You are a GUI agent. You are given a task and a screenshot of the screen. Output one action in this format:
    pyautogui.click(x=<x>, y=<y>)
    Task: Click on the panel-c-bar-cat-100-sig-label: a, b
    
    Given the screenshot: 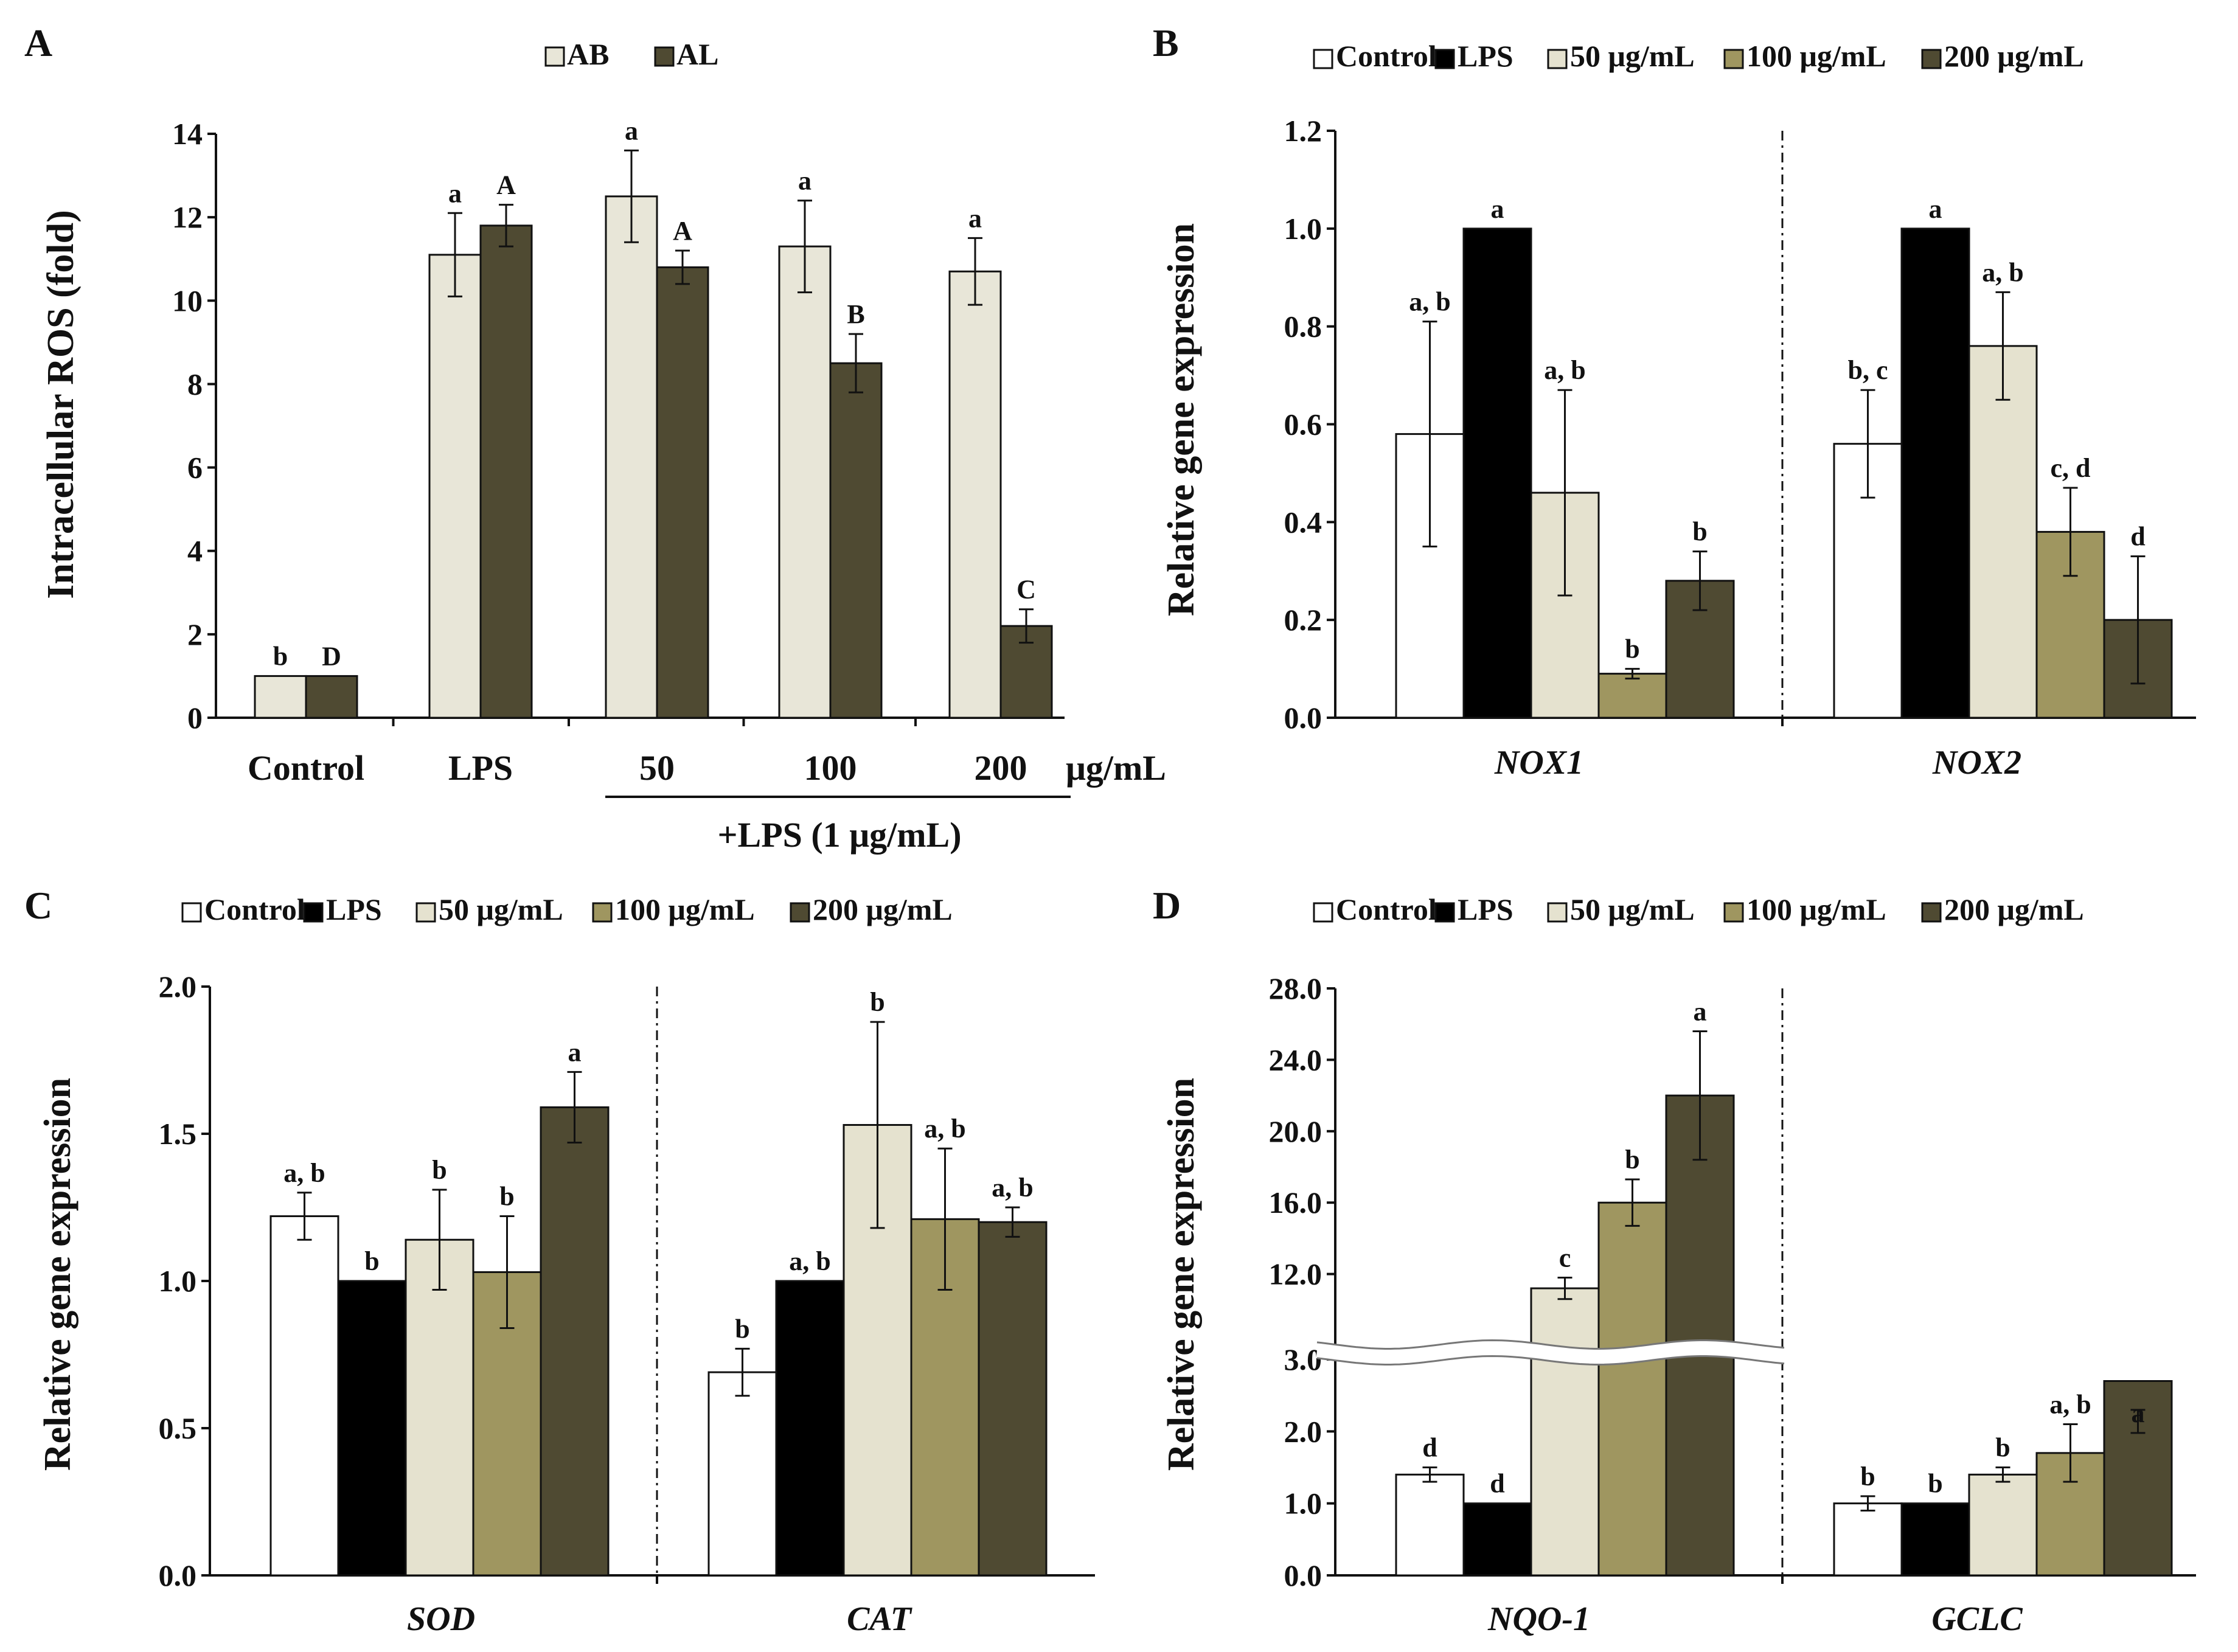 What is the action you would take?
    pyautogui.click(x=944, y=1129)
    